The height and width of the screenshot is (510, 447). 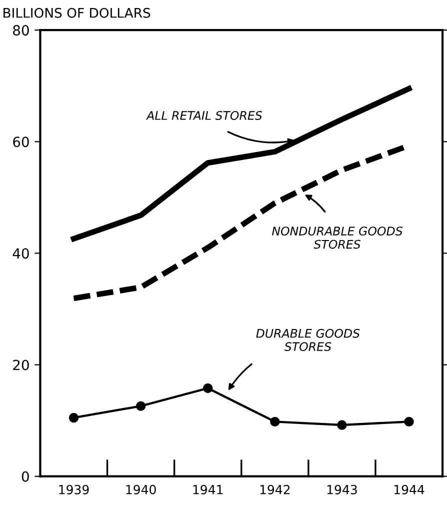 I want to click on y-tick-label: 60, so click(x=21, y=142).